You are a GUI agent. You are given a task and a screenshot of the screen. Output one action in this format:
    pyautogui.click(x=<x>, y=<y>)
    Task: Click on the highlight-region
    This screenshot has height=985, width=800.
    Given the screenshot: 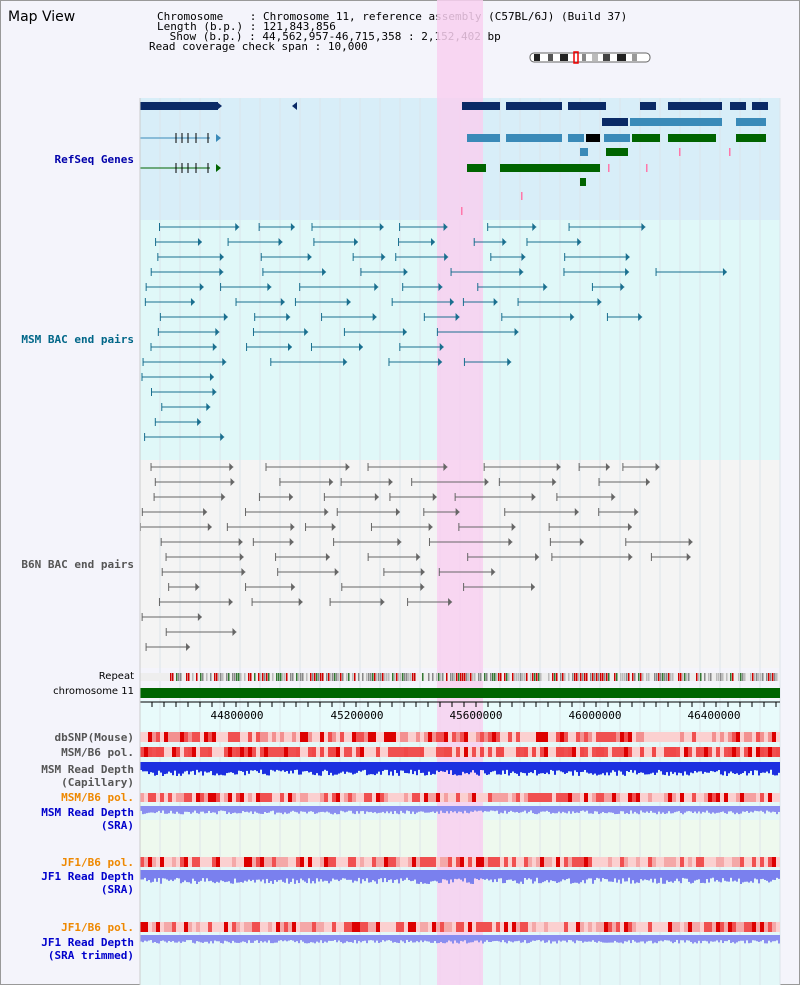 What is the action you would take?
    pyautogui.click(x=460, y=492)
    